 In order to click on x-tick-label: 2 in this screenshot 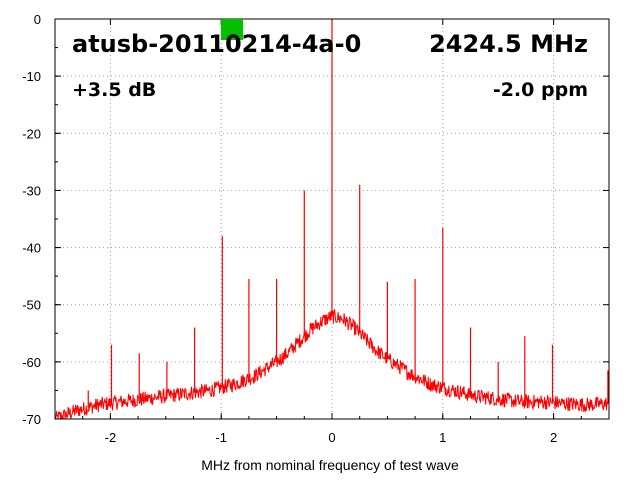, I will do `click(553, 437)`.